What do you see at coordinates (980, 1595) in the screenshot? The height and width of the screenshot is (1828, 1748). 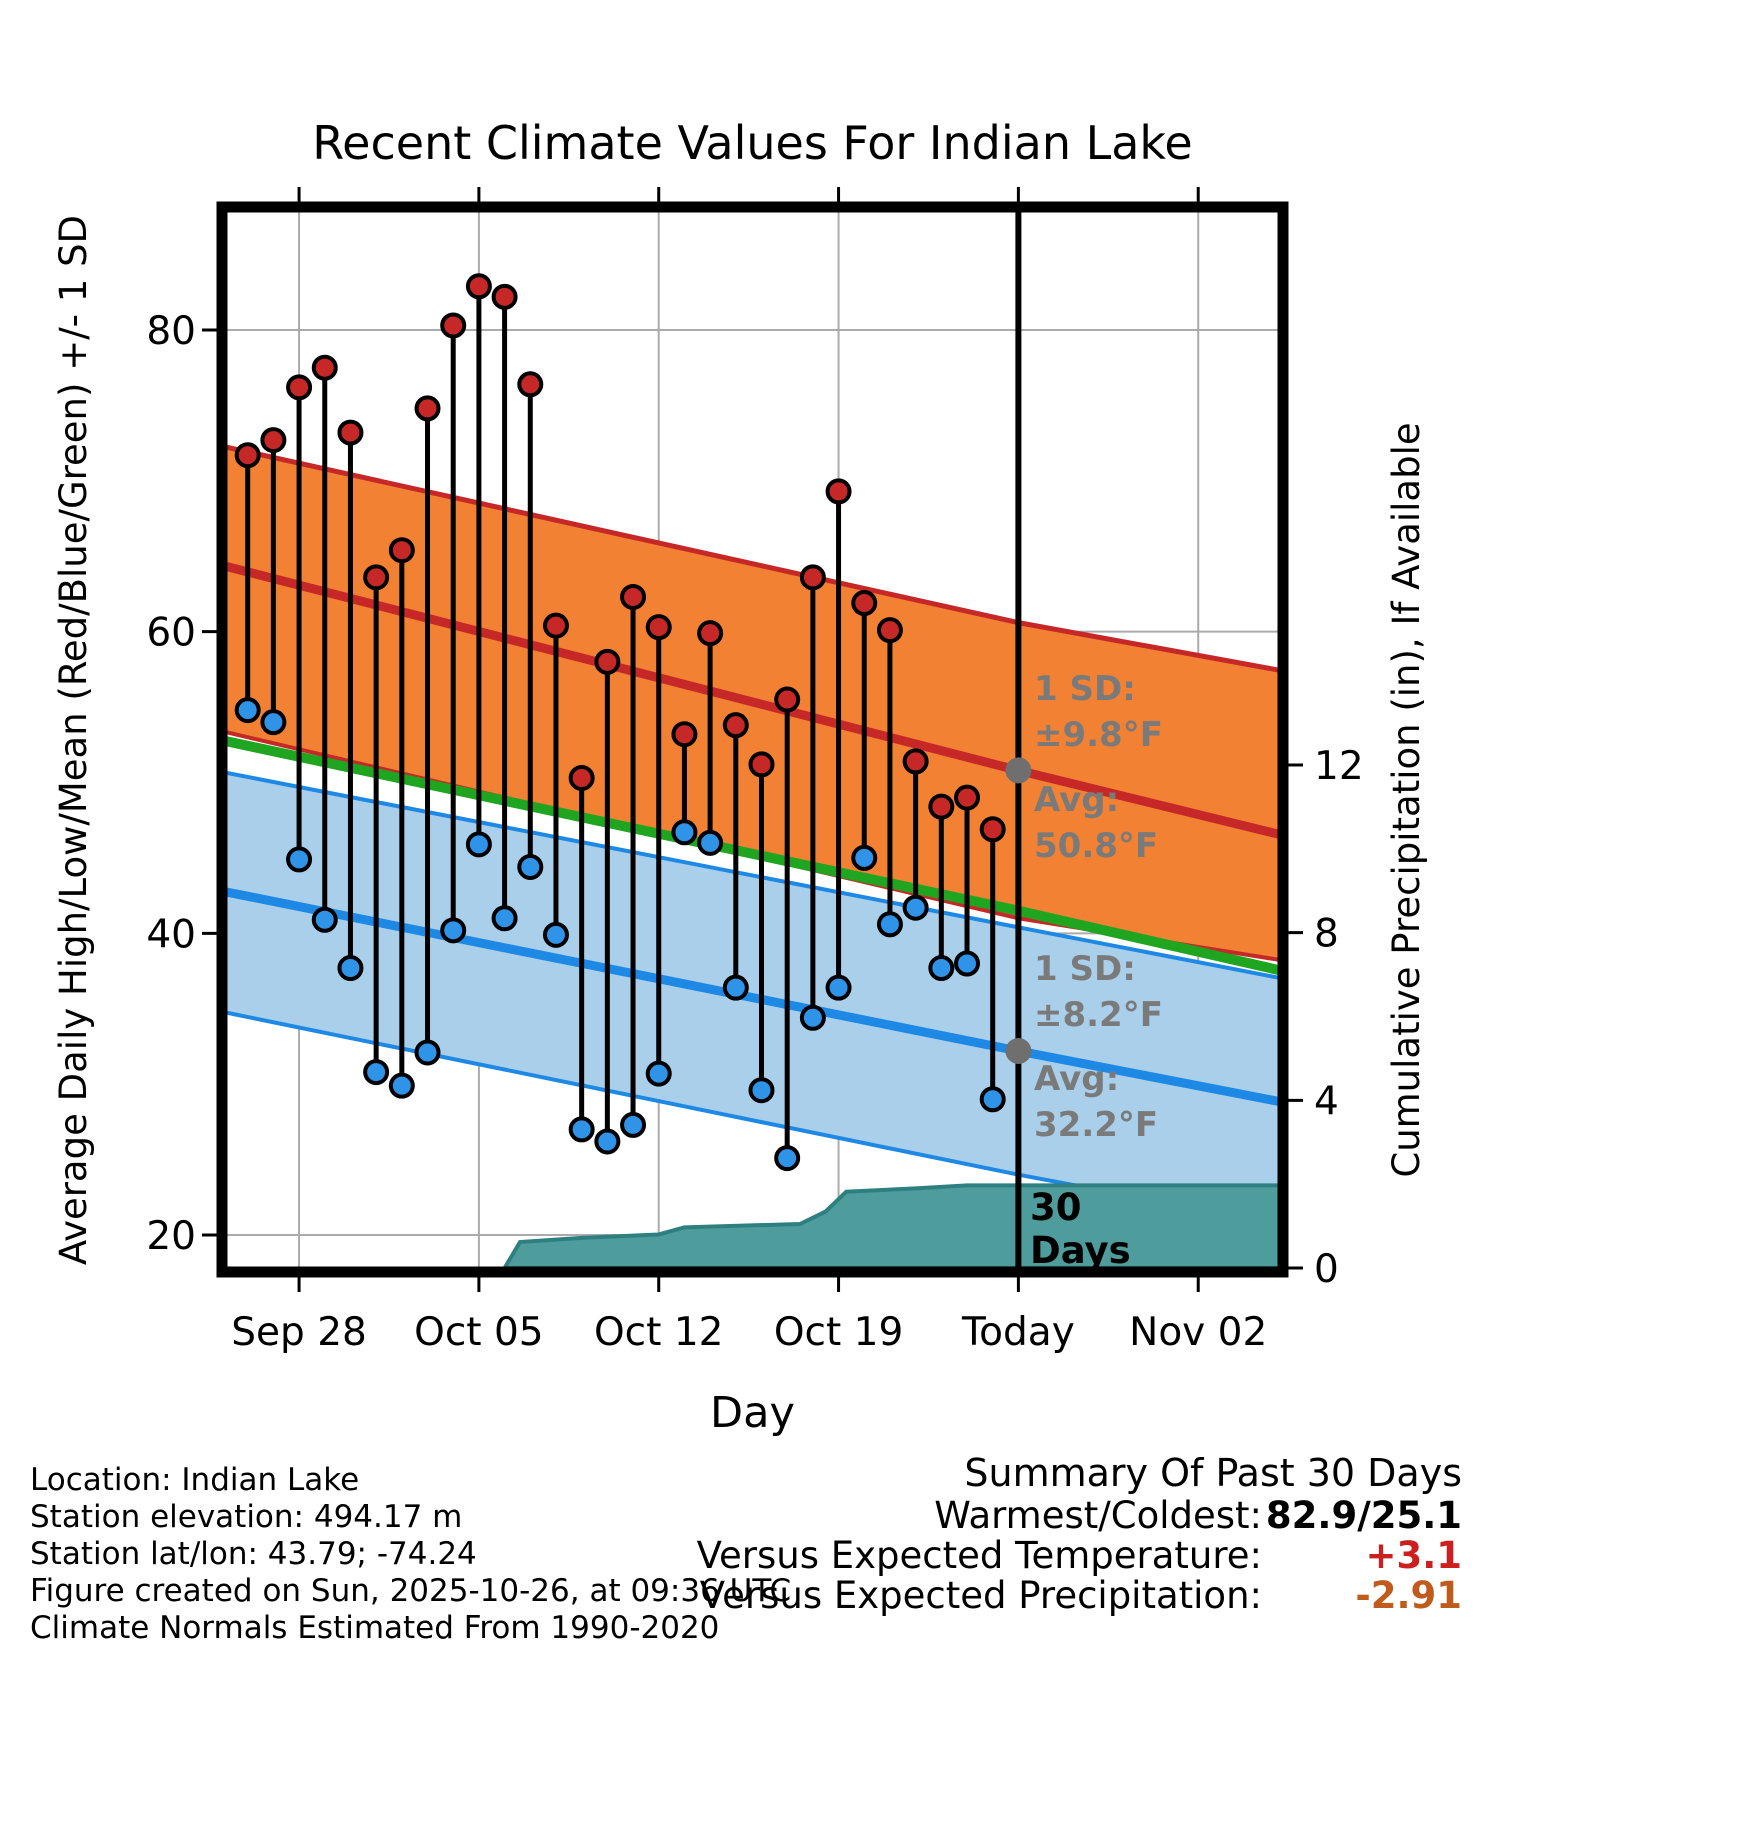 I see `summary-label: Versus Expected Precipitation:` at bounding box center [980, 1595].